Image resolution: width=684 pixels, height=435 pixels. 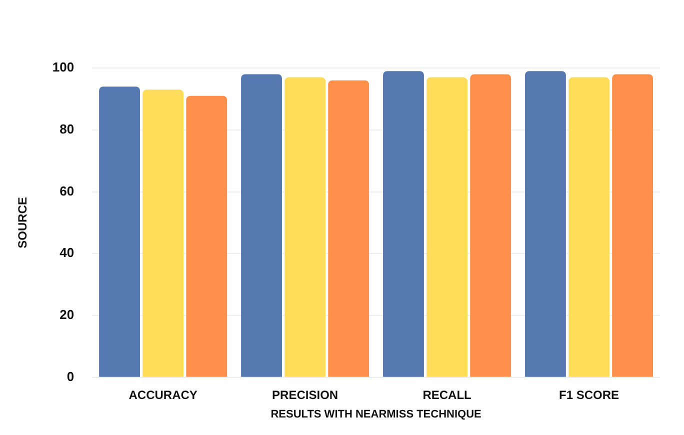 I want to click on y-tick-label: 40, so click(x=67, y=252).